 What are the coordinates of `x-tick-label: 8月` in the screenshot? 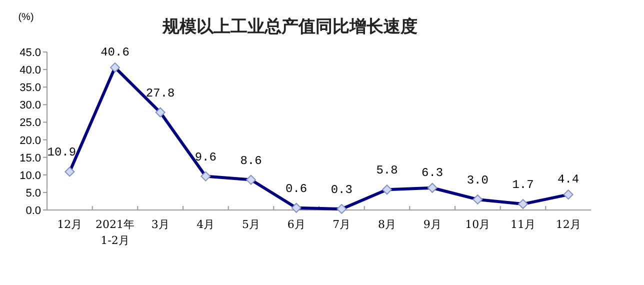 It's located at (387, 224).